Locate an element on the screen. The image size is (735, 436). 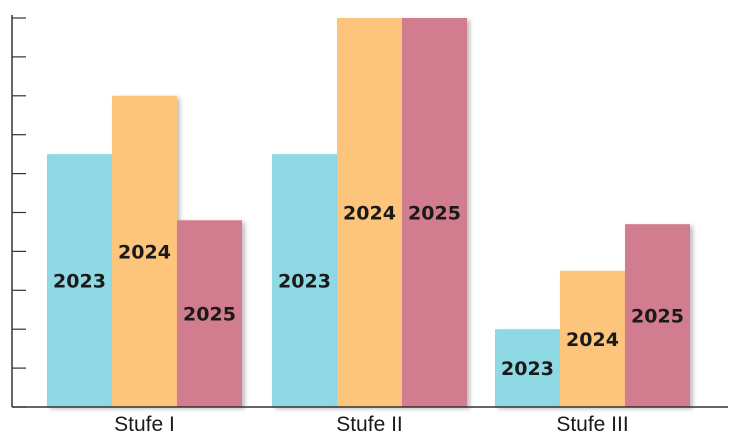
bar-stufe-ii-2023 is located at coordinates (304, 280).